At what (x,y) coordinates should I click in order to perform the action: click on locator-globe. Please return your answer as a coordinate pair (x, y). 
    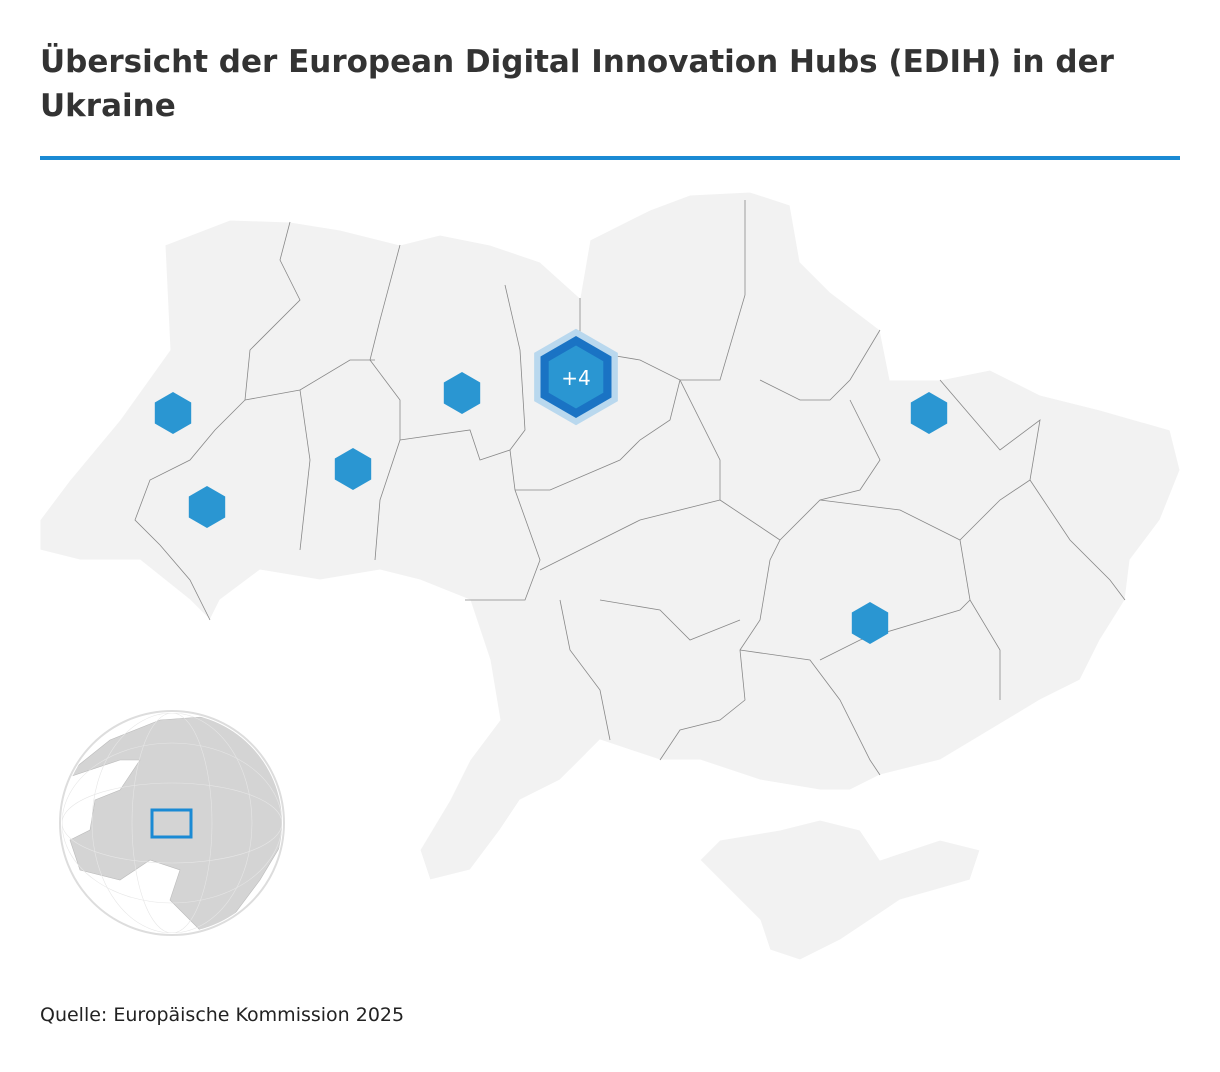
    Looking at the image, I should click on (172, 823).